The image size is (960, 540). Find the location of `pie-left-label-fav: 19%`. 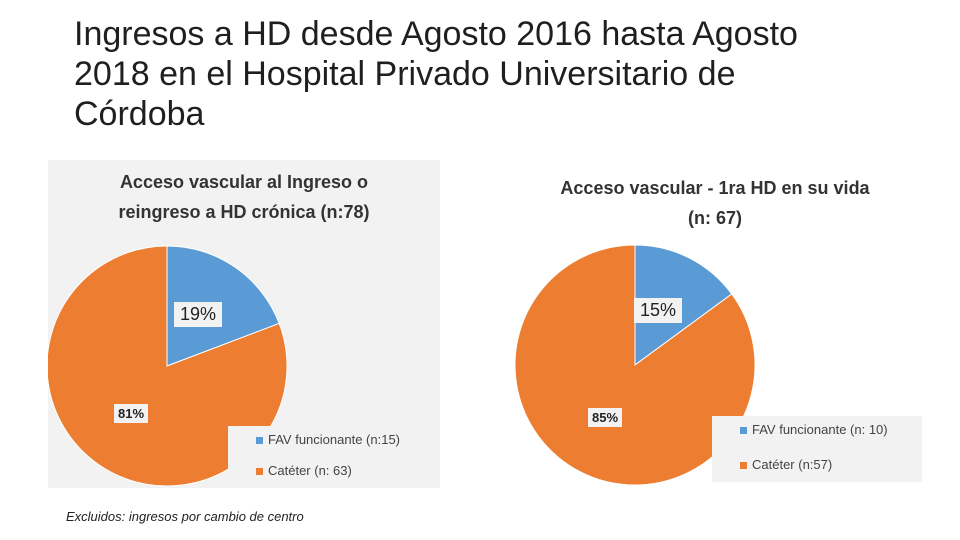

pie-left-label-fav: 19% is located at coordinates (198, 314).